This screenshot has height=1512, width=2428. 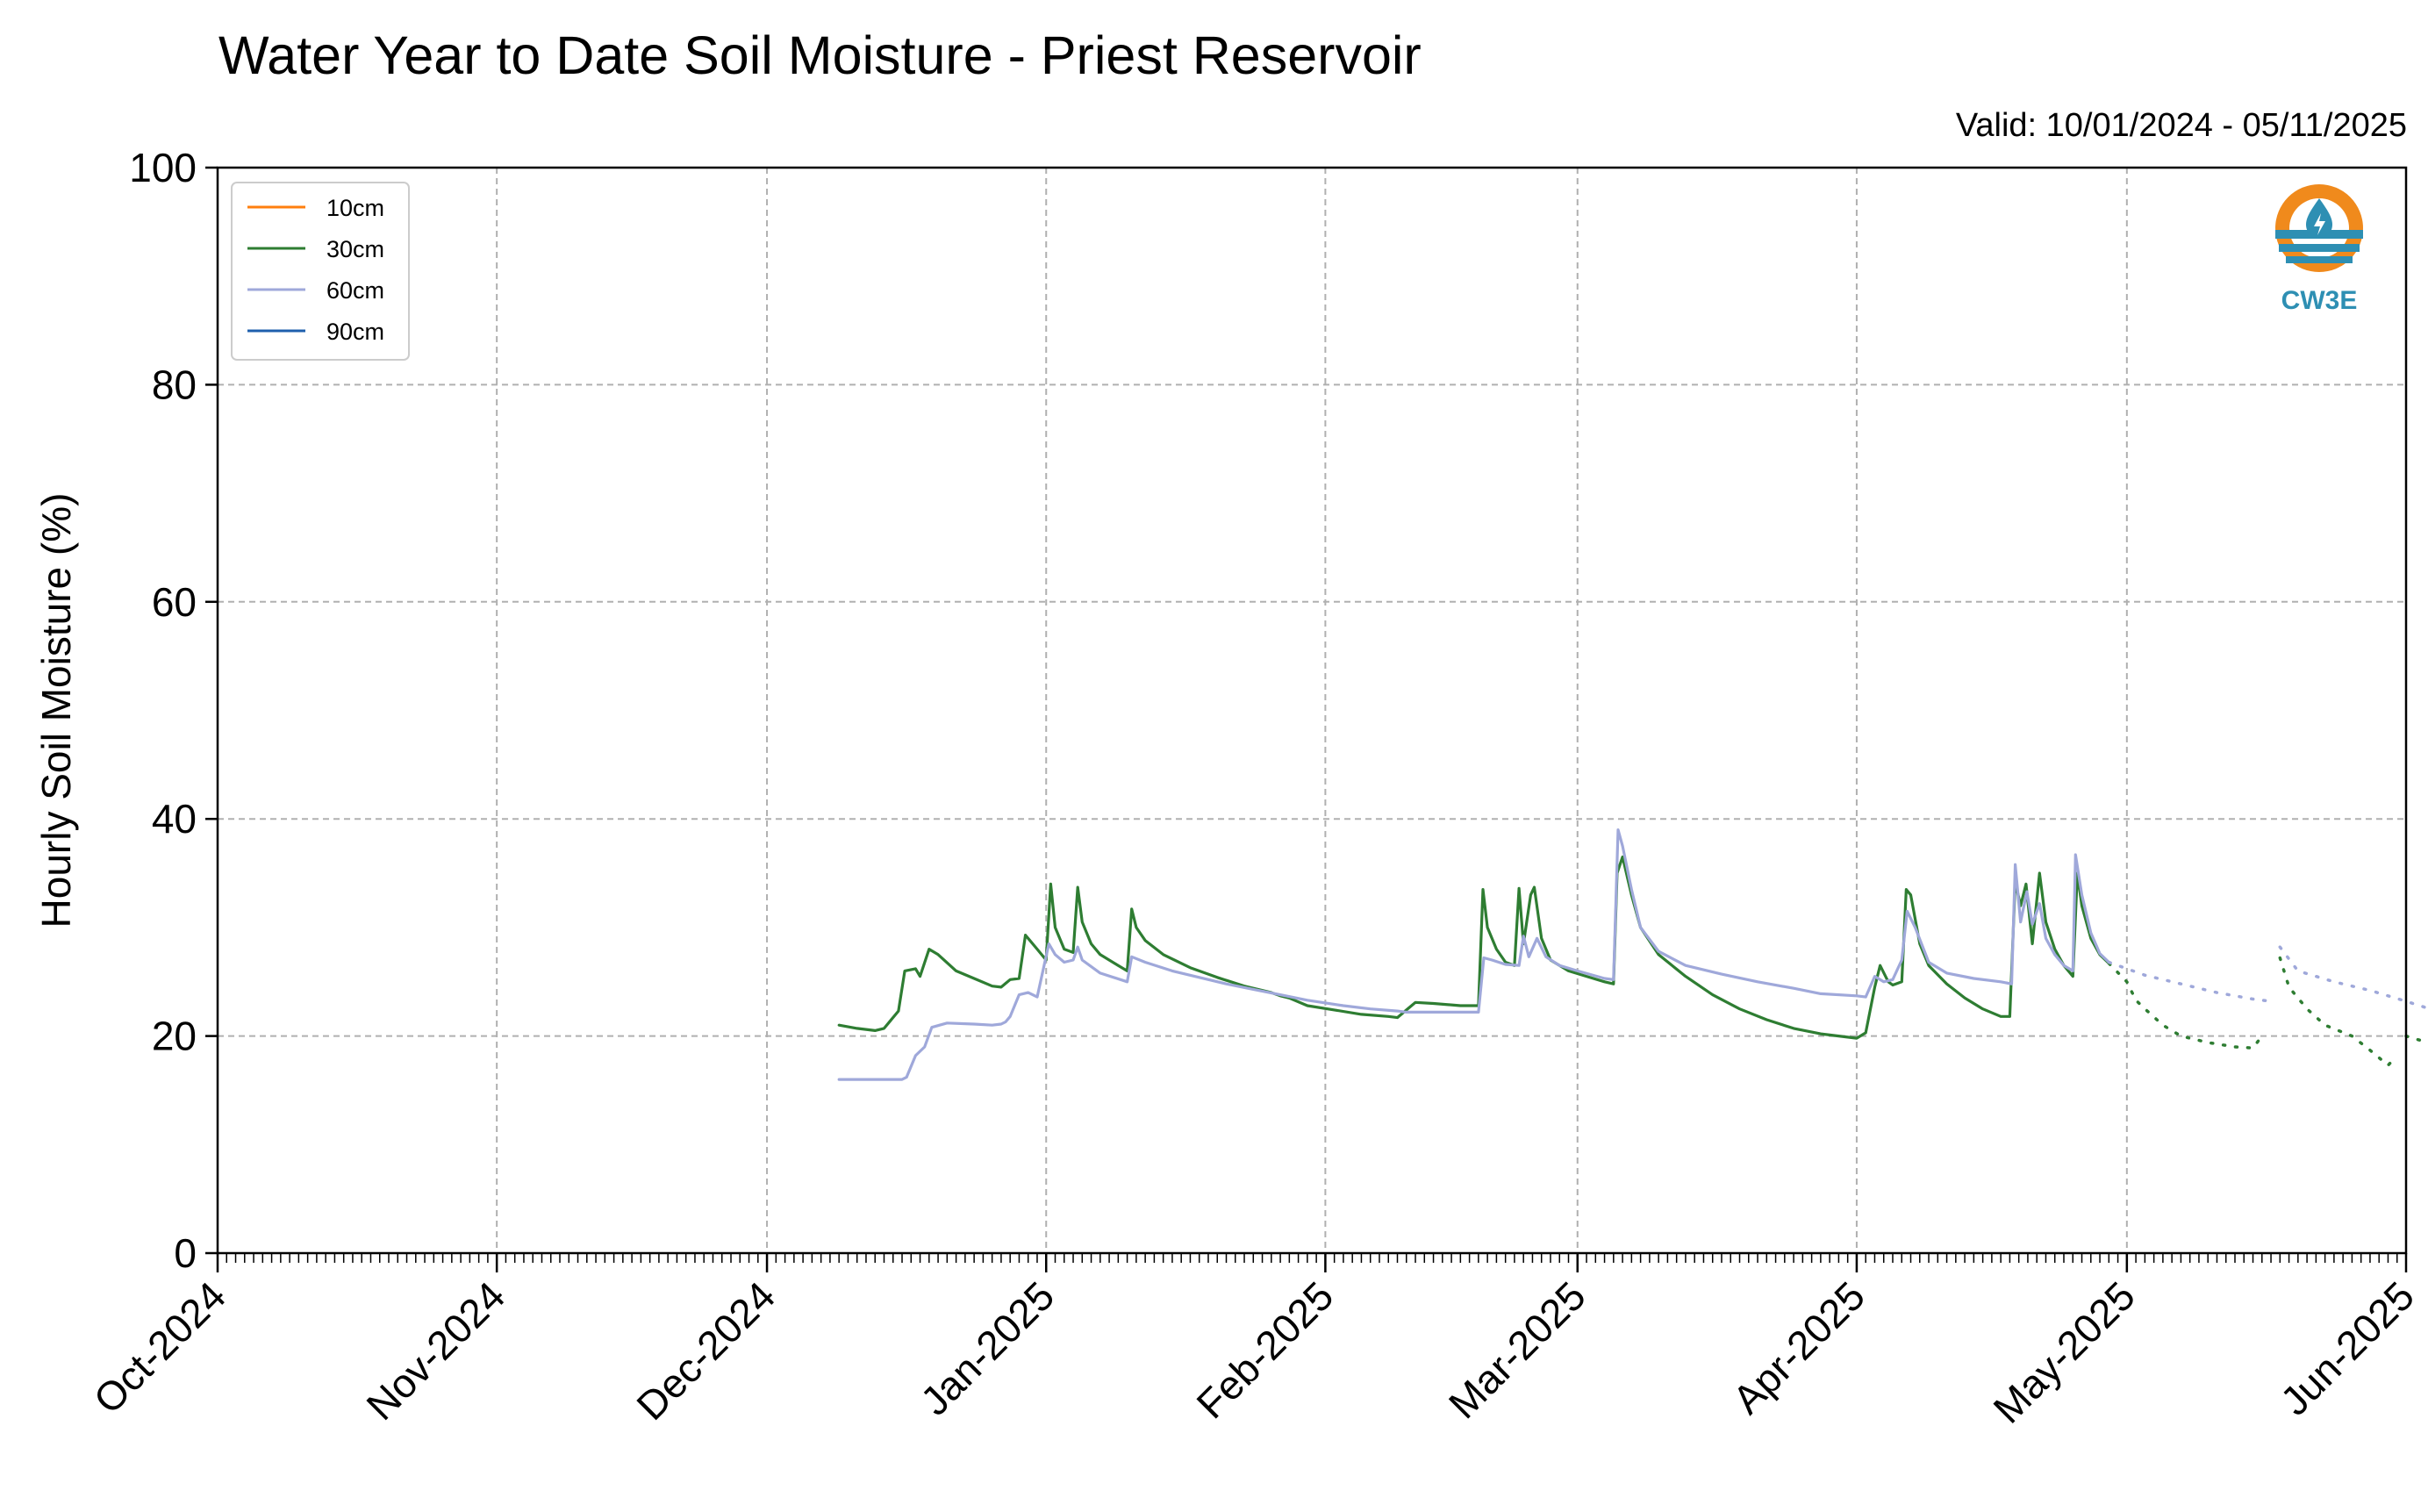 I want to click on legend-box, so click(x=320, y=272).